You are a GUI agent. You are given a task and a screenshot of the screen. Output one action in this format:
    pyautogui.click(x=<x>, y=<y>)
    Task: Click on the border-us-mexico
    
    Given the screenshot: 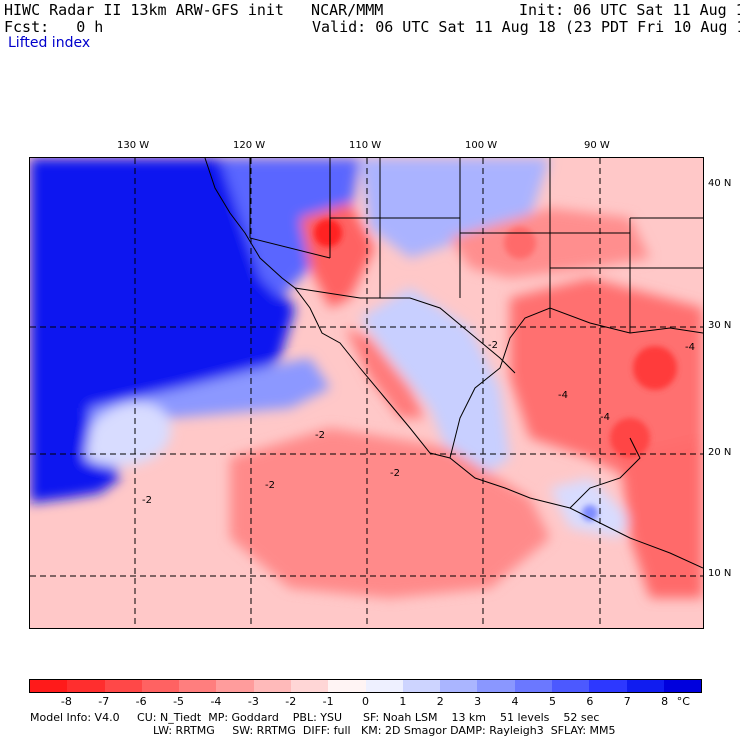 What is the action you would take?
    pyautogui.click(x=405, y=330)
    